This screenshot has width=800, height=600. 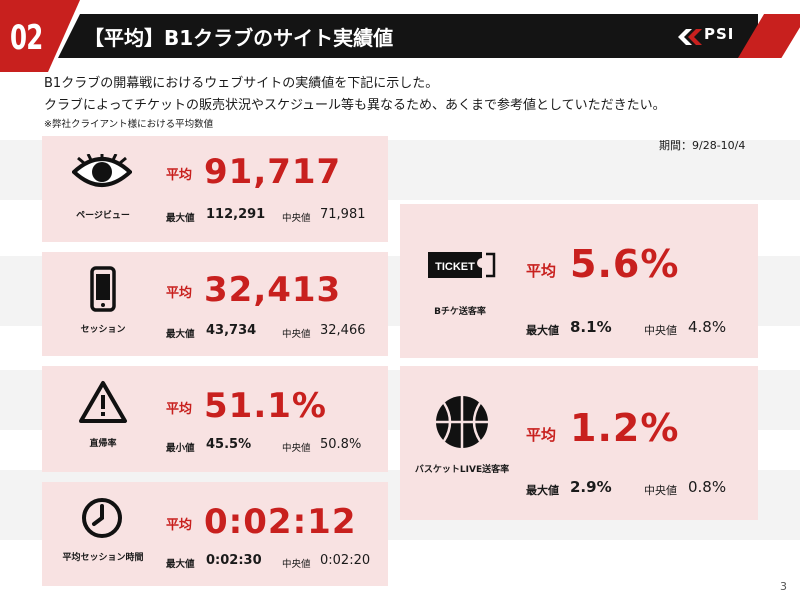 What do you see at coordinates (455, 267) in the screenshot?
I see `ticket-icon-text: TICKET` at bounding box center [455, 267].